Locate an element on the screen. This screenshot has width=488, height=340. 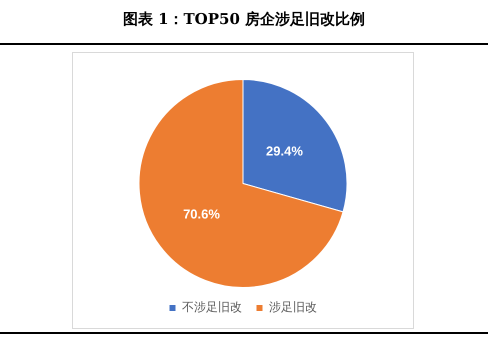
chart-title: 图表 1：TOP50 房企涉足旧改比例 is located at coordinates (244, 19).